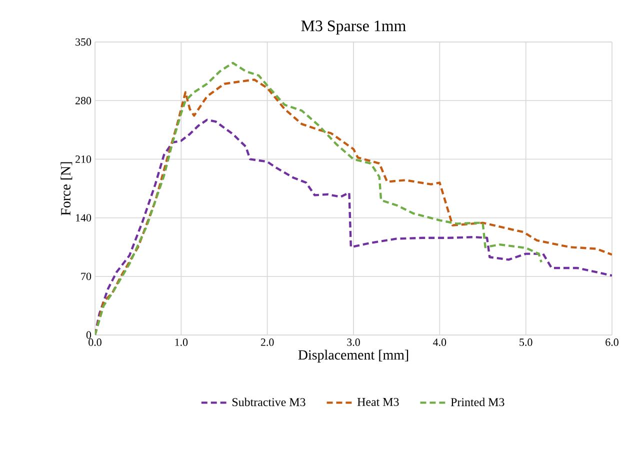 Image resolution: width=626 pixels, height=457 pixels. I want to click on y-tick-label: 0, so click(89, 335).